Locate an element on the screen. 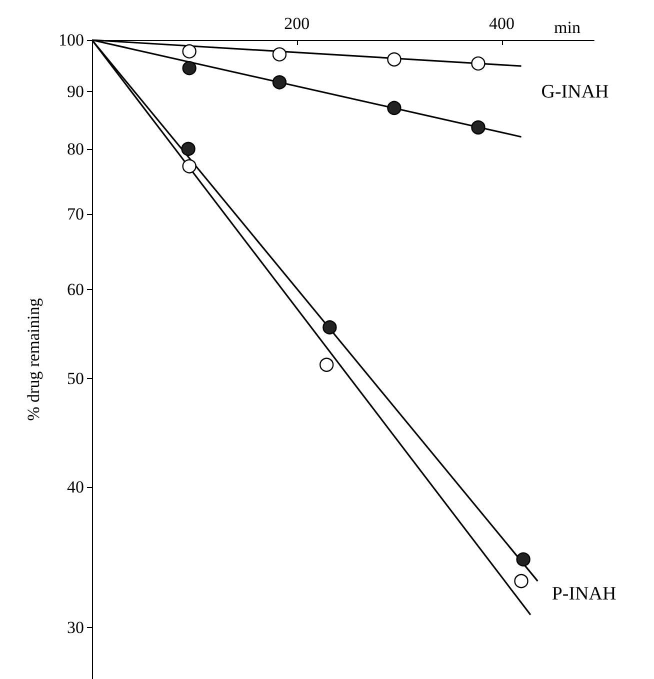  x-tick-label: 400 is located at coordinates (502, 23).